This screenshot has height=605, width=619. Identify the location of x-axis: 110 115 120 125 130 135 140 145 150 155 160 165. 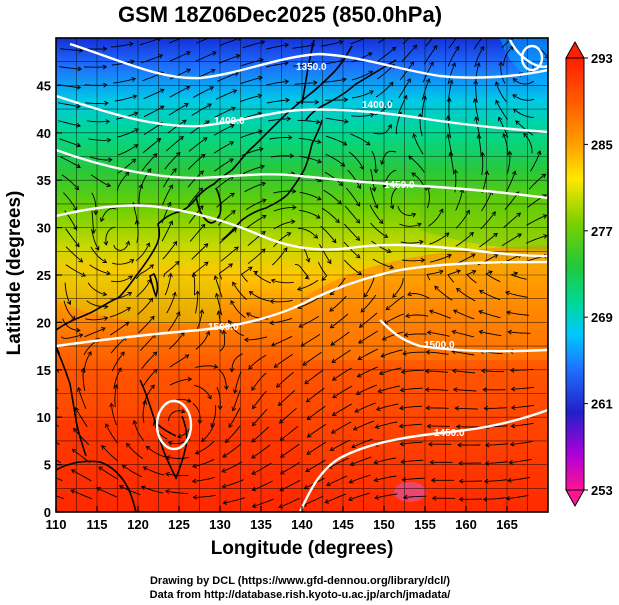
(282, 519).